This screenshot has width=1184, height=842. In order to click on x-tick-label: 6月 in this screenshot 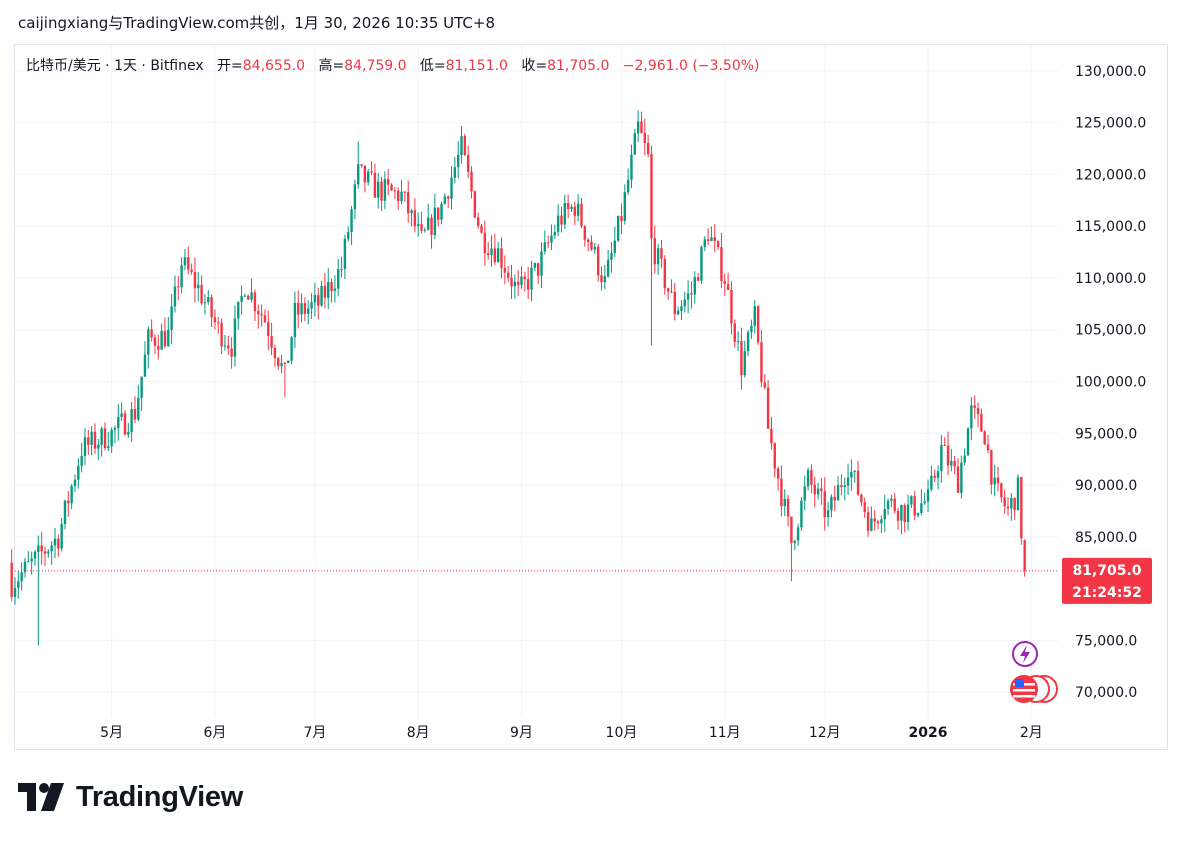, I will do `click(214, 733)`.